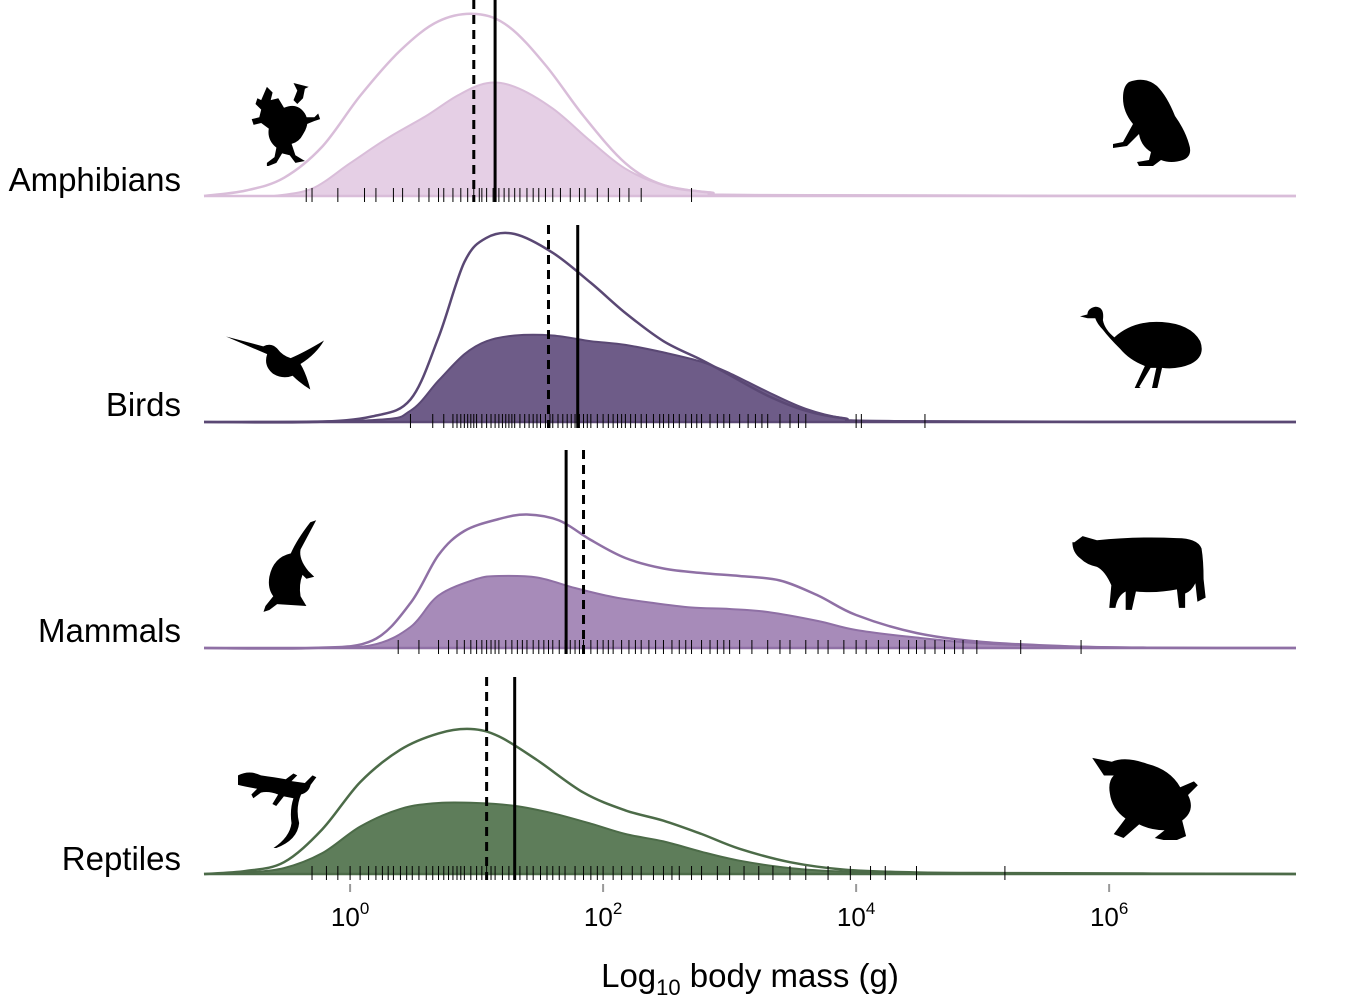 Image resolution: width=1350 pixels, height=996 pixels. Describe the element at coordinates (658, 873) in the screenshot. I see `rug-reptiles` at that location.